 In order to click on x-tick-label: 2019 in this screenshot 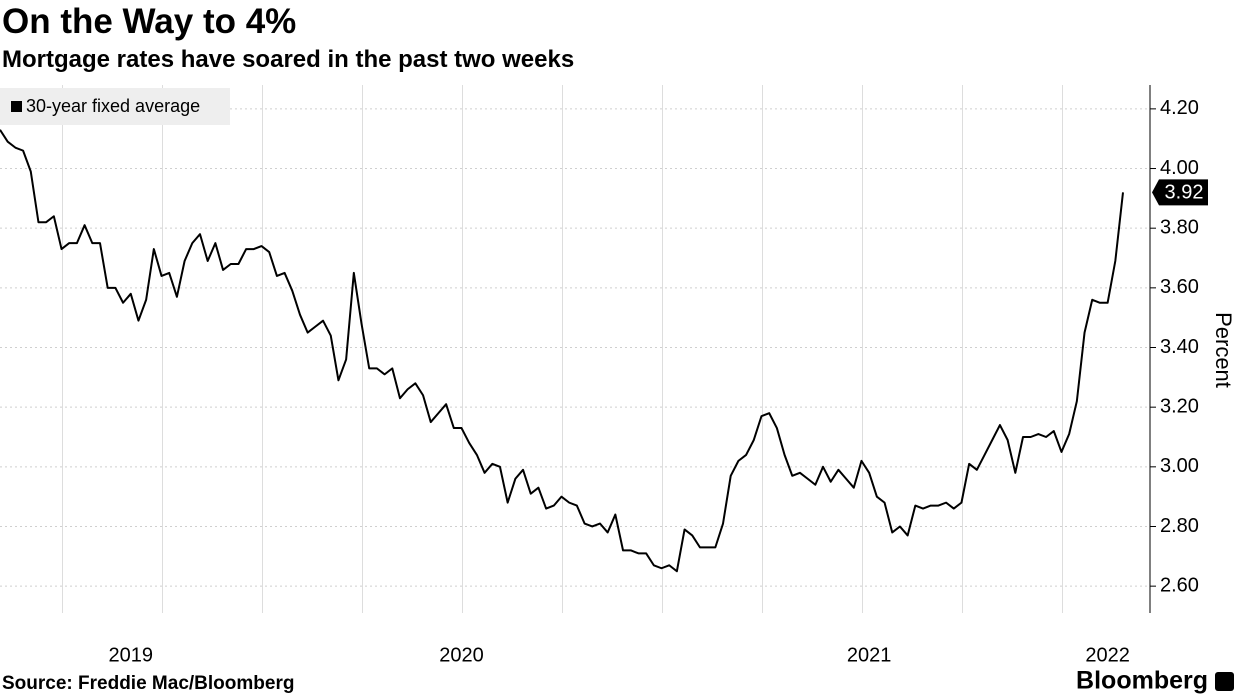, I will do `click(131, 655)`.